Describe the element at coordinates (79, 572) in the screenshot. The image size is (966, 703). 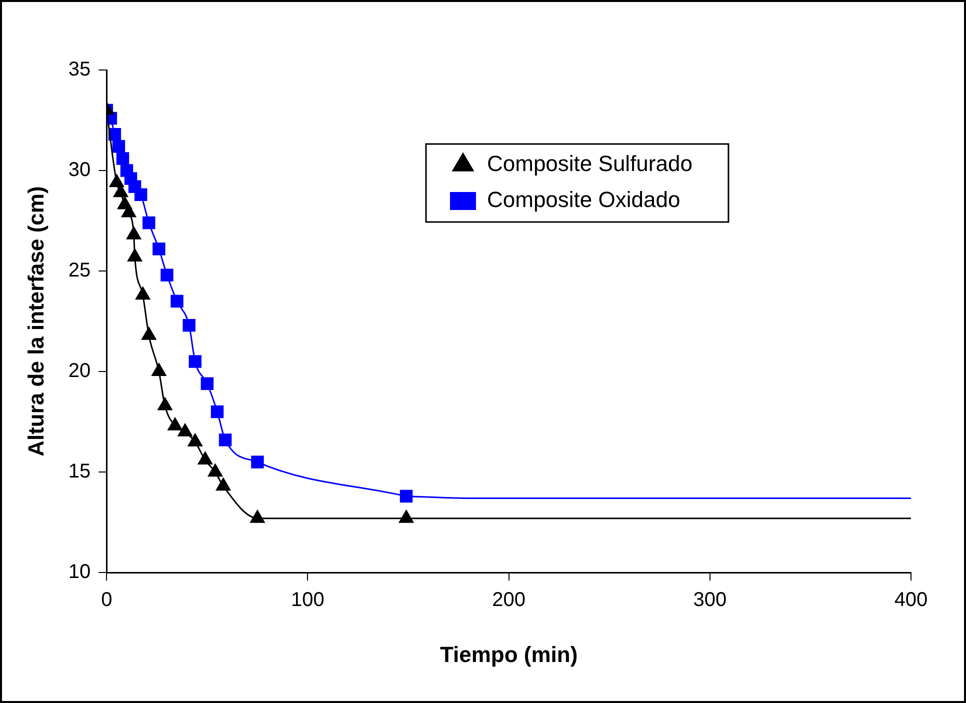
I see `y-tick-label: 10` at that location.